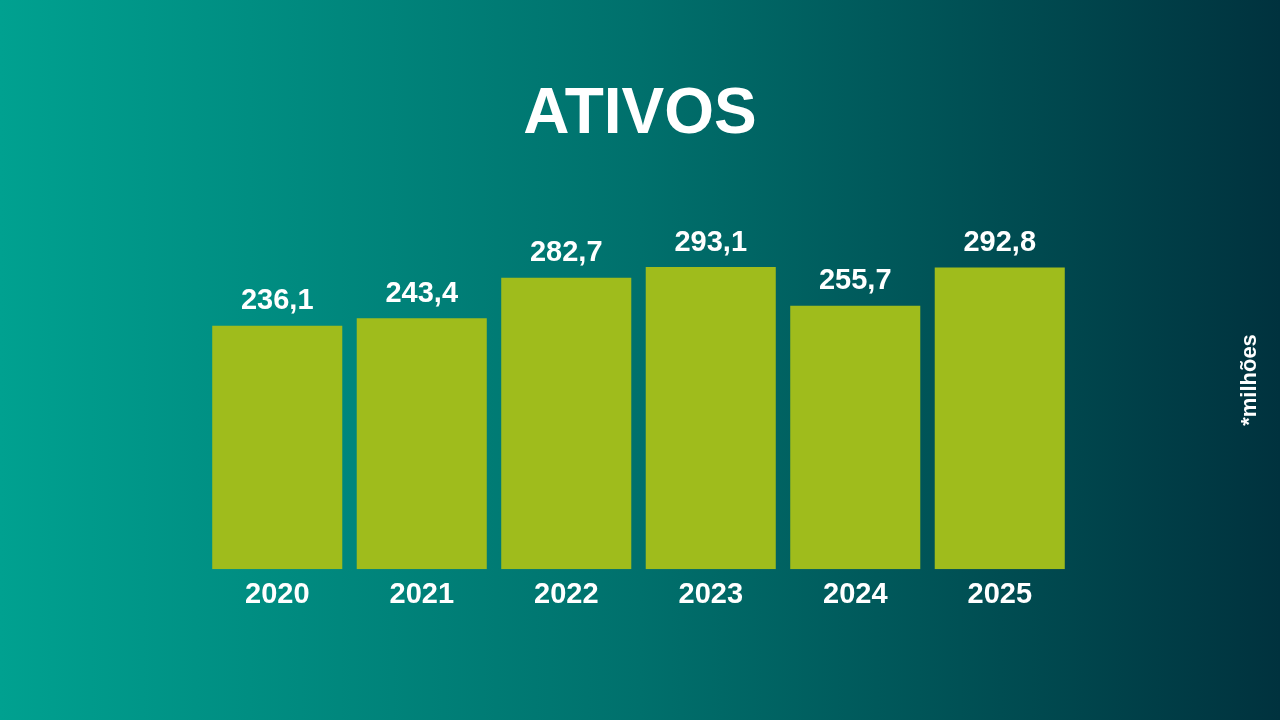 The image size is (1280, 720). Describe the element at coordinates (277, 299) in the screenshot. I see `data-label: 236,1` at that location.